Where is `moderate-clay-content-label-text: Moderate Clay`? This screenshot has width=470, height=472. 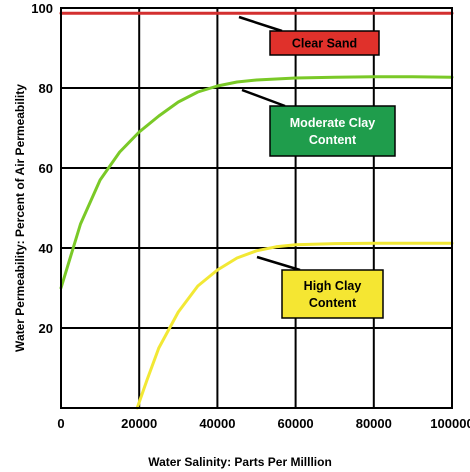
moderate-clay-content-label-text: Moderate Clay is located at coordinates (332, 123).